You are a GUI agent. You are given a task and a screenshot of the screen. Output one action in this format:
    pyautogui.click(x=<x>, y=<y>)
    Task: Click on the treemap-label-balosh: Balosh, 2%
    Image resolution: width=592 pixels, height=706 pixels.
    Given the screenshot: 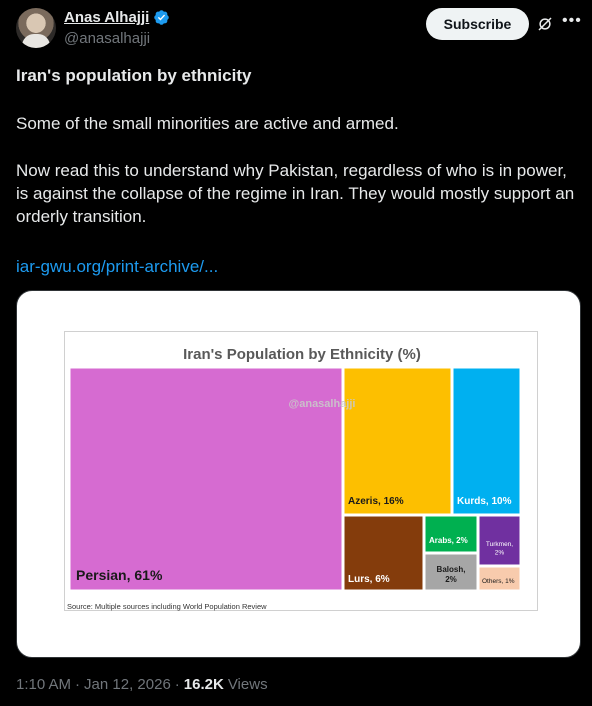 What is the action you would take?
    pyautogui.click(x=451, y=574)
    